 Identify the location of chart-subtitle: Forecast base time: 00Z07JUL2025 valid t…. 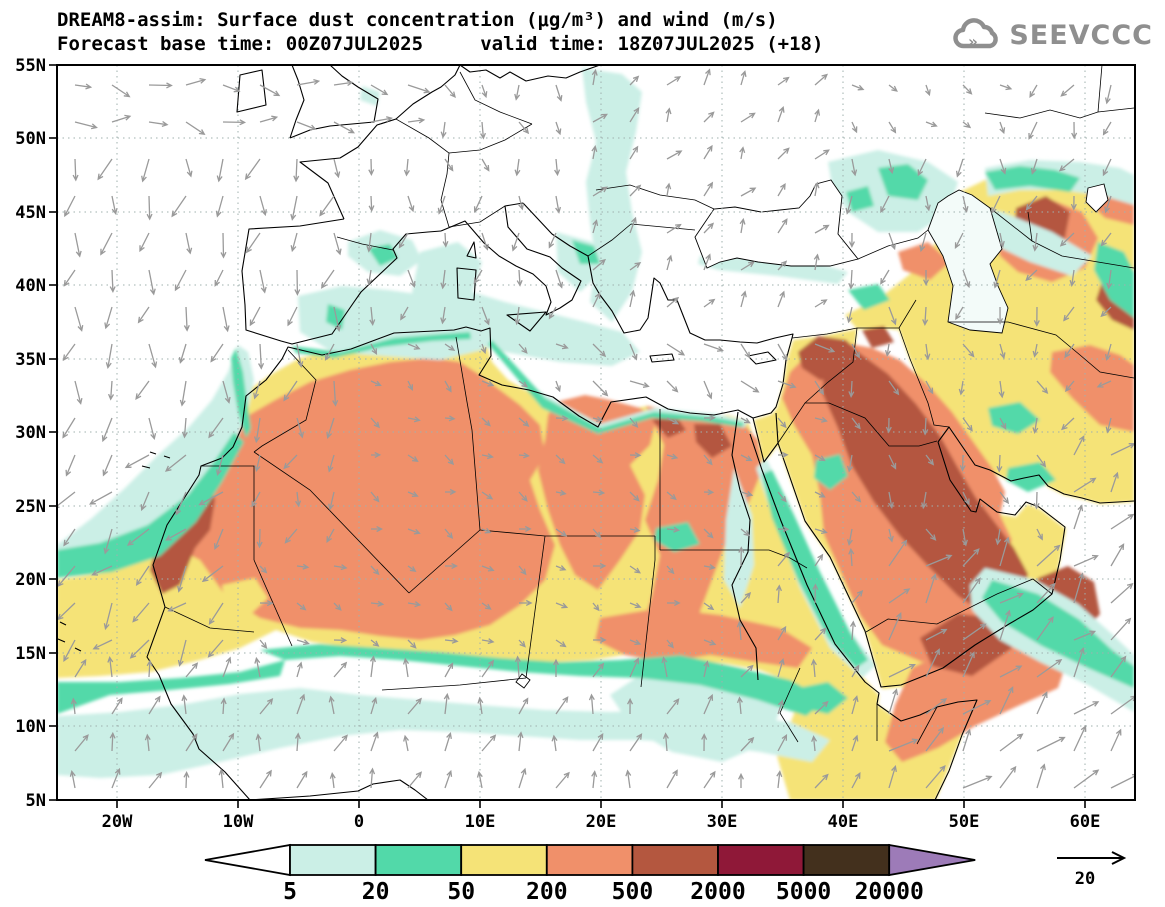
(440, 44).